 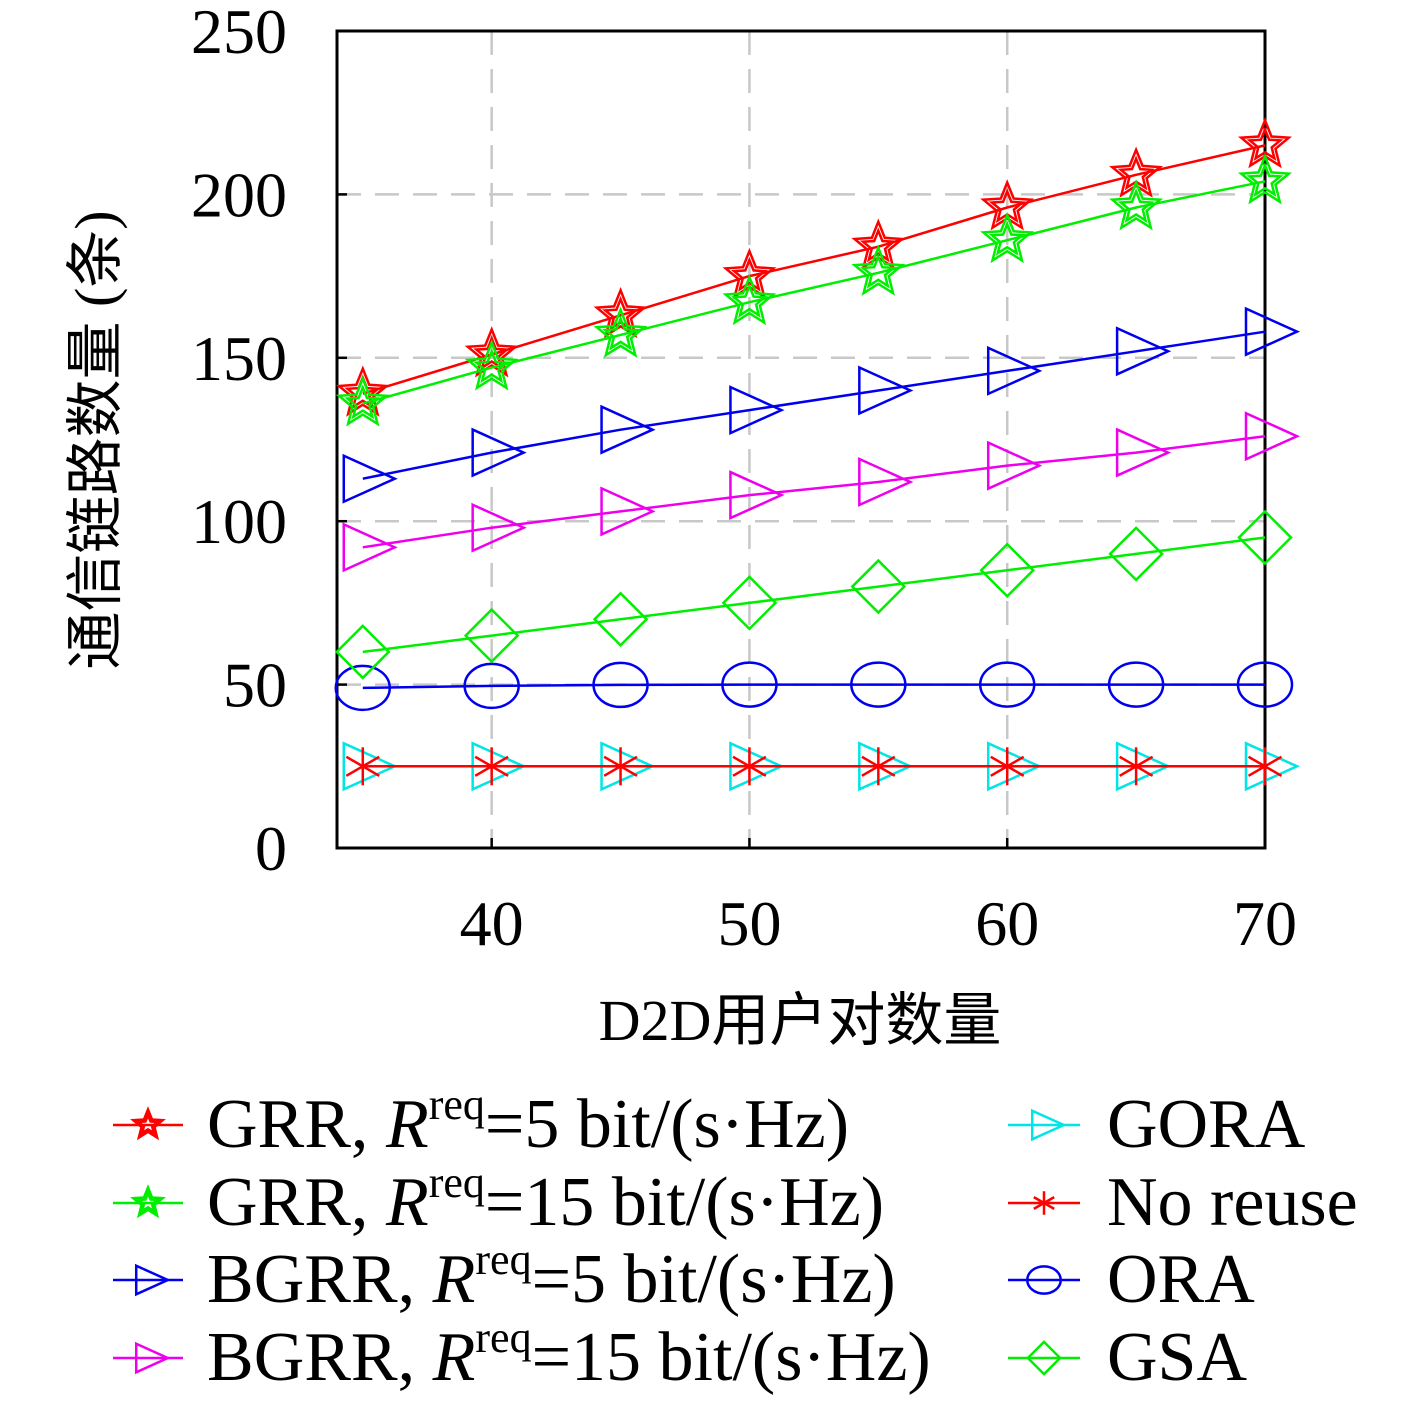 I want to click on legend-entry-3: BGRR, Rreq=15 bit/(s·Hz), so click(x=522, y=1354).